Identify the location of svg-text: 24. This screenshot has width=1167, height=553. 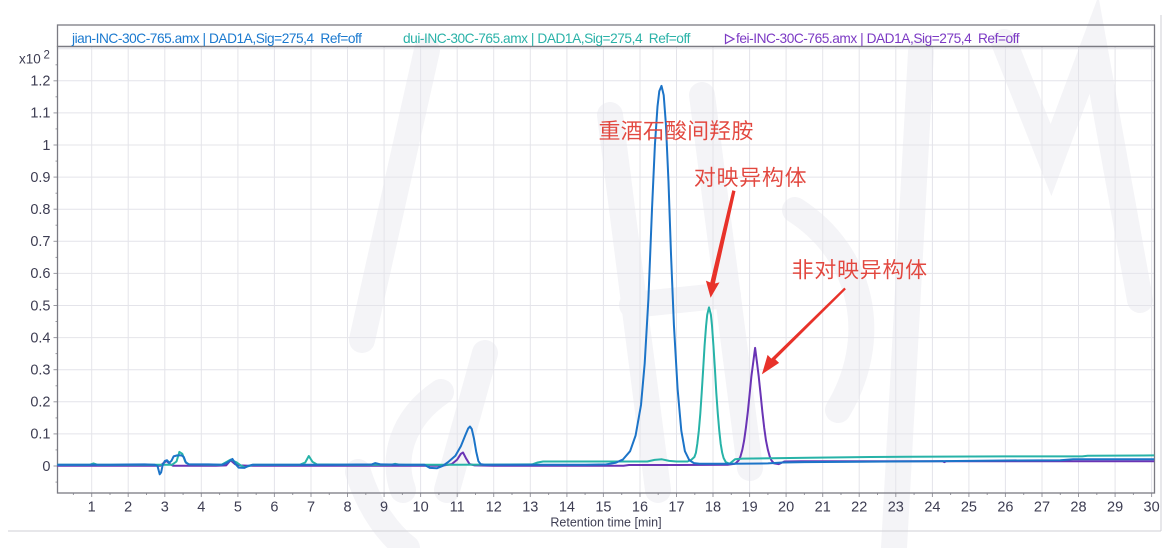
(932, 508).